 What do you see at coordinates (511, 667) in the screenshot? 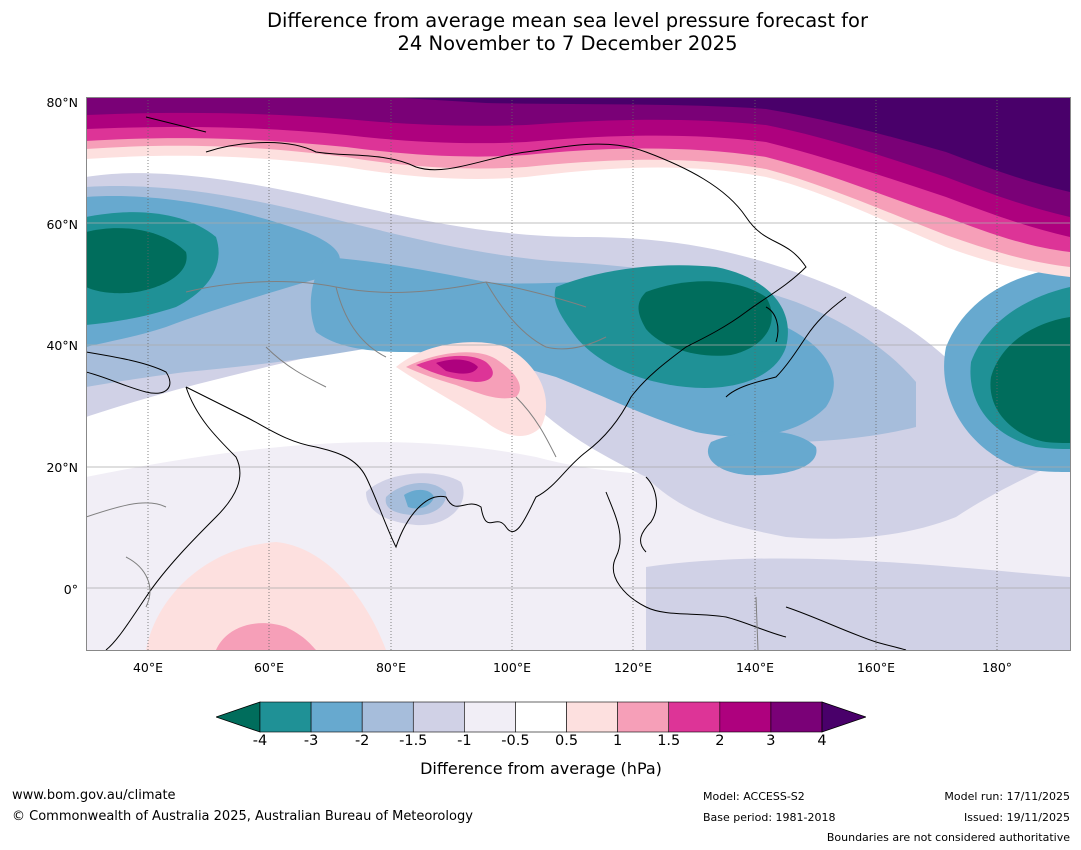
I see `lon-label-100e: 100°E` at bounding box center [511, 667].